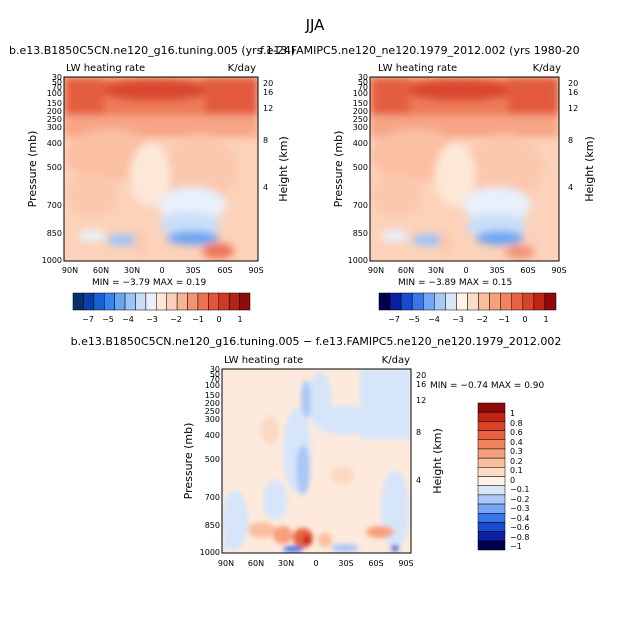 The image size is (631, 630). Describe the element at coordinates (57, 77) in the screenshot. I see `y-tick-label: 30` at that location.